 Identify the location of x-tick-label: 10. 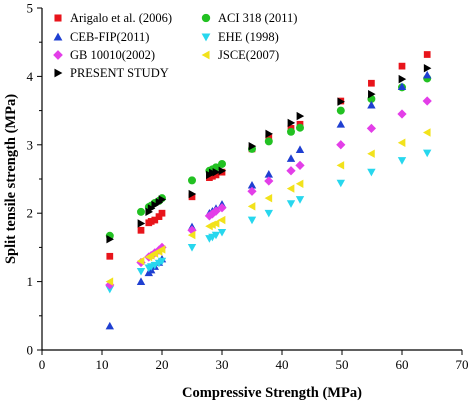
(102, 364).